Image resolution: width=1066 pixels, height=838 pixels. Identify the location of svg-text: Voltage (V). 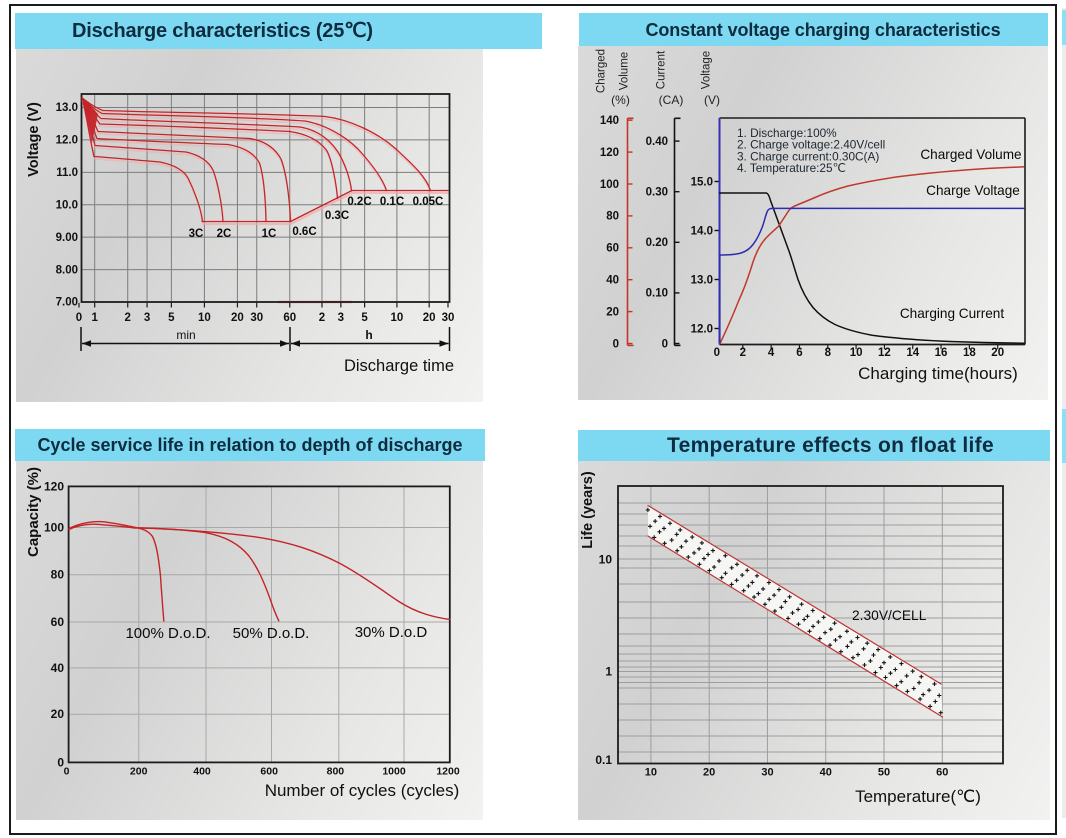
(34, 139).